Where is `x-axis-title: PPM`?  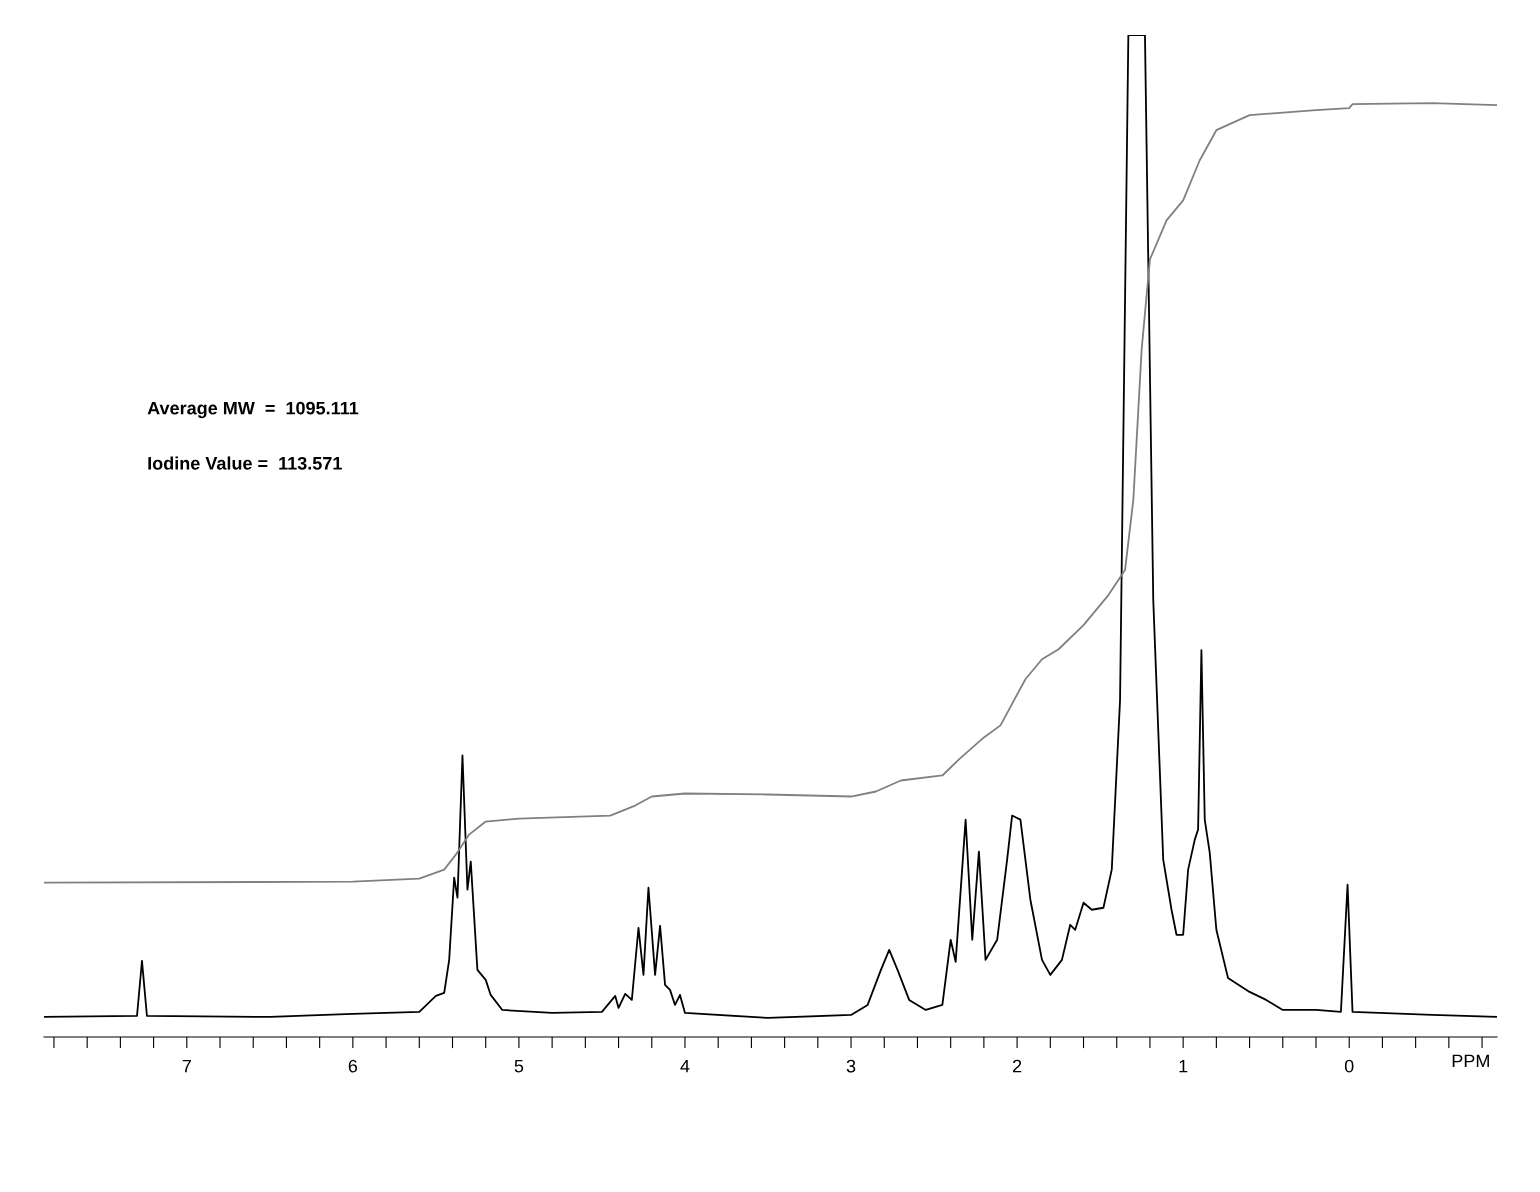 x-axis-title: PPM is located at coordinates (1470, 1061).